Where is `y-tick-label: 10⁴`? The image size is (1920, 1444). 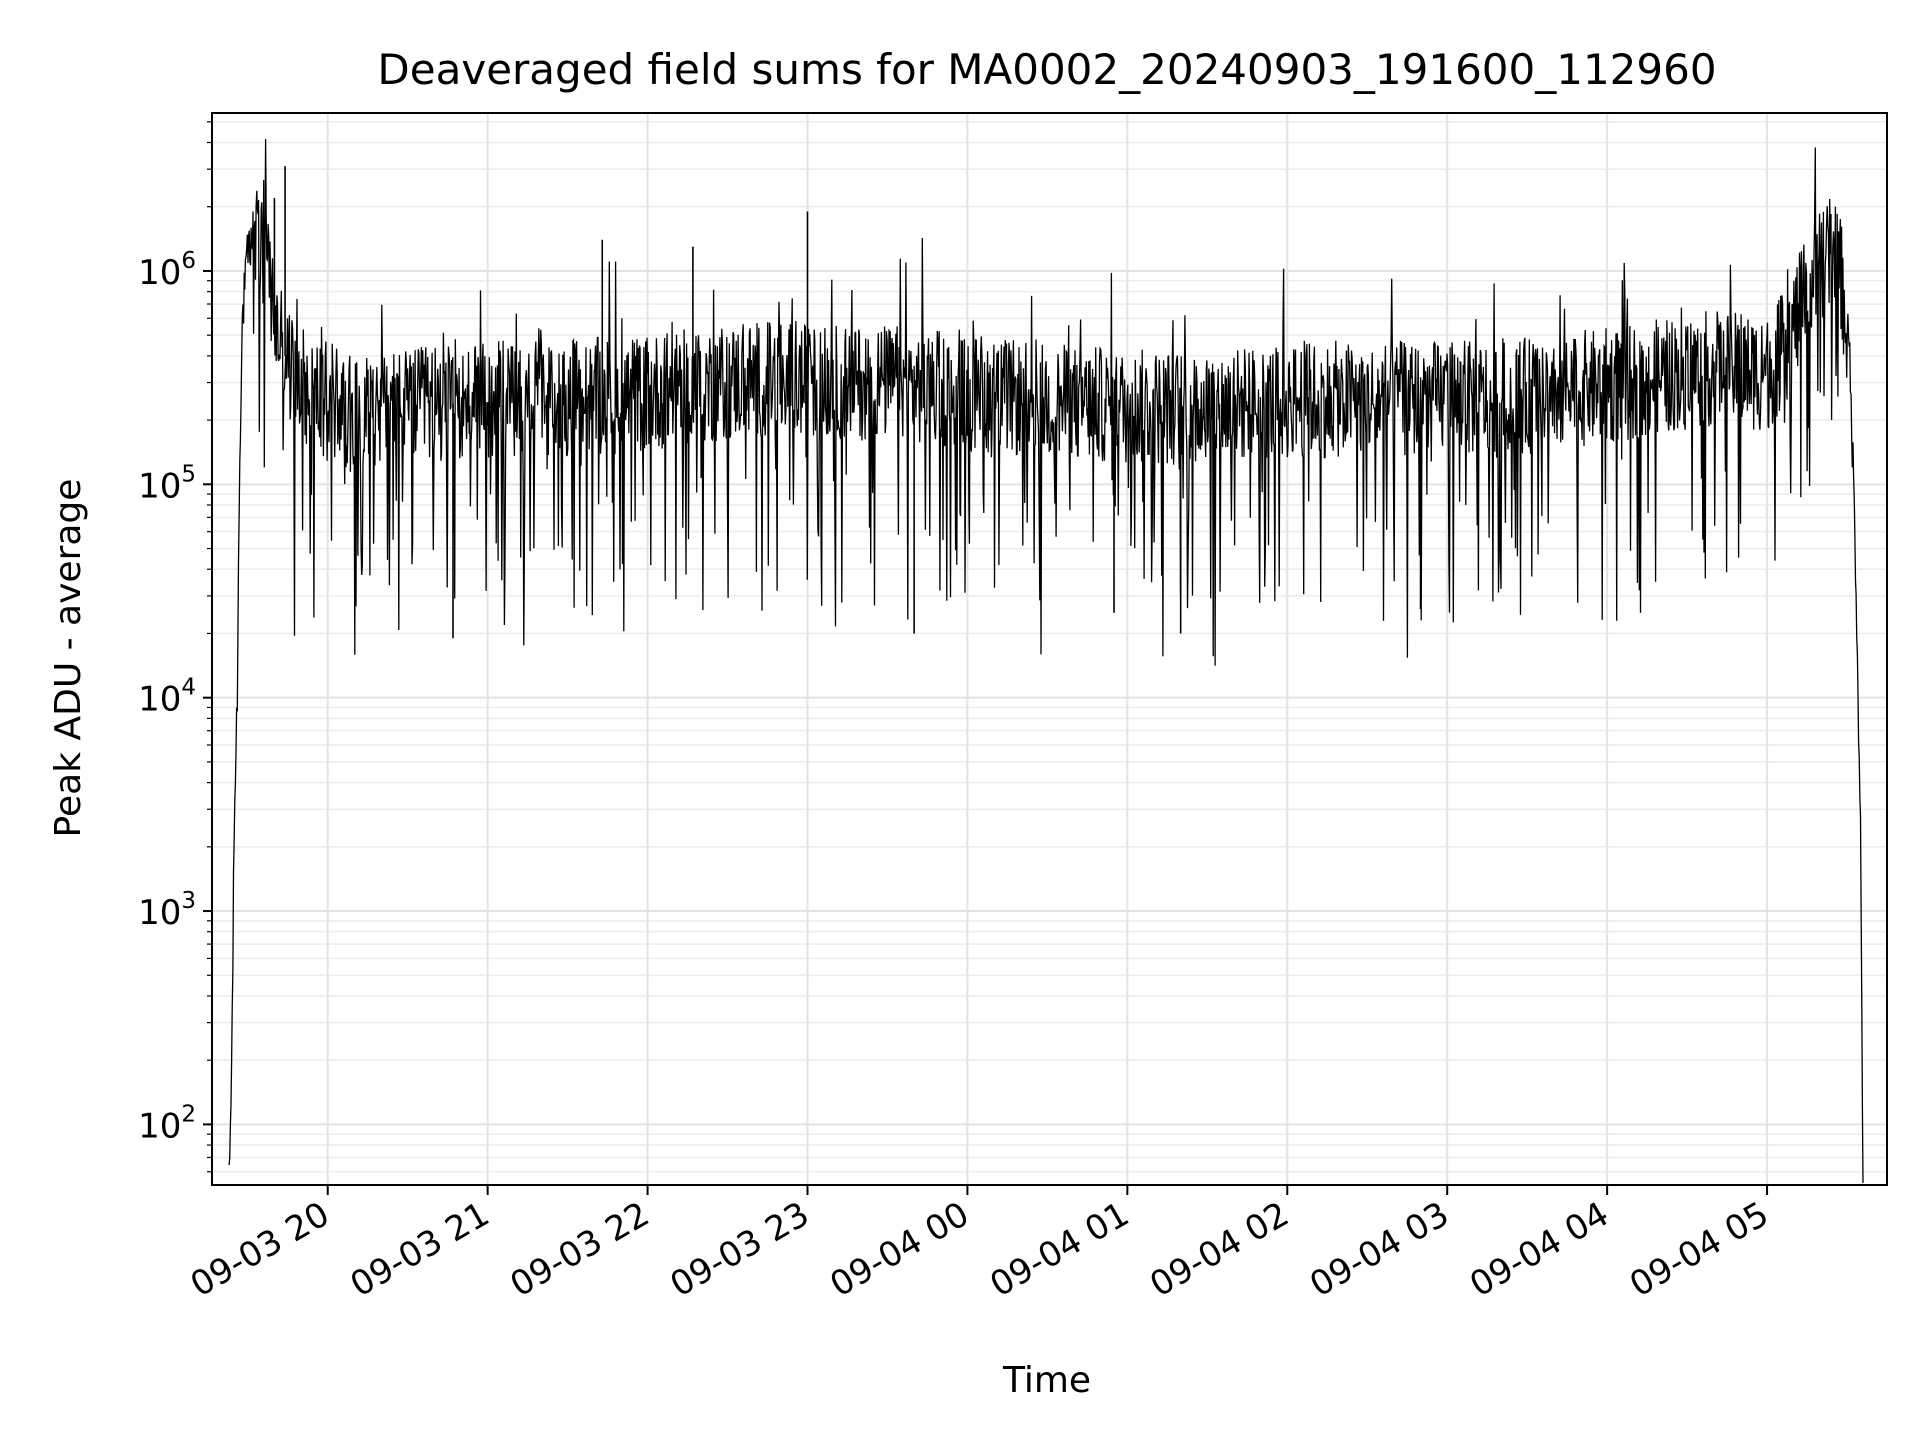
y-tick-label: 10⁴ is located at coordinates (167, 697).